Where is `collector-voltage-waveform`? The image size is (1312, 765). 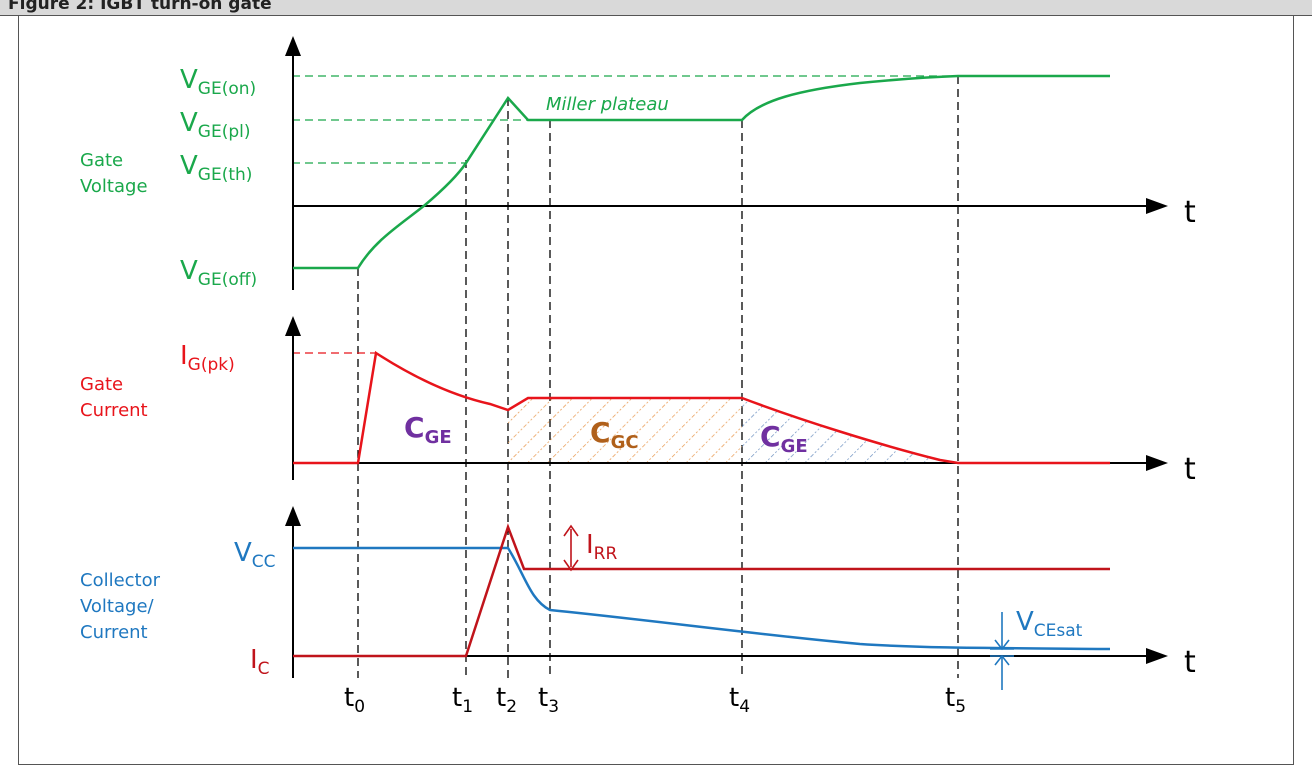 collector-voltage-waveform is located at coordinates (702, 598).